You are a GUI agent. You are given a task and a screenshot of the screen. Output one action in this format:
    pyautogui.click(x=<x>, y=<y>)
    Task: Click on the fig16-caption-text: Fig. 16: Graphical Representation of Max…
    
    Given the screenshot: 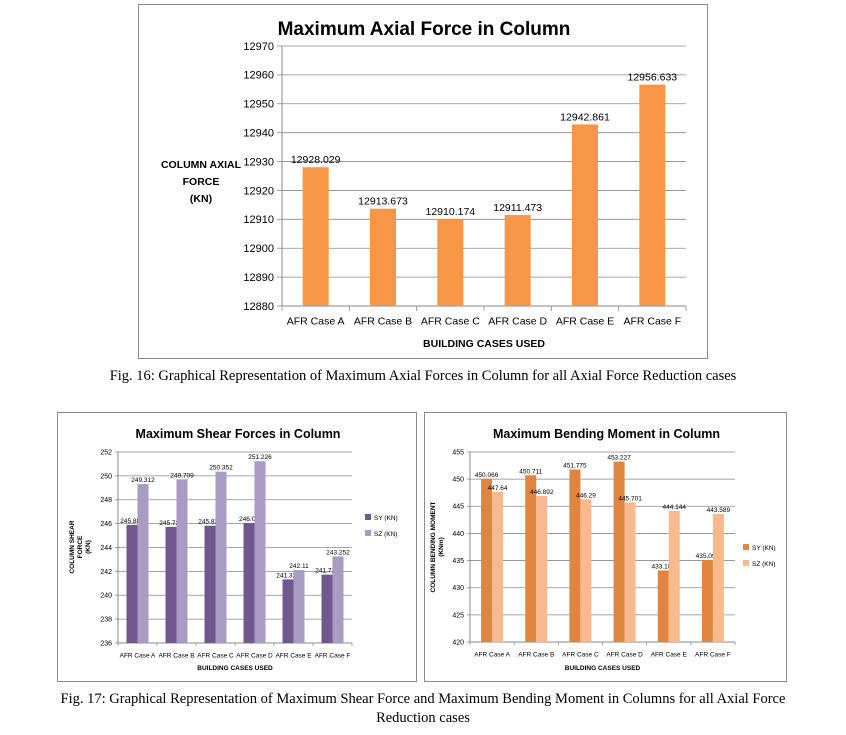 What is the action you would take?
    pyautogui.click(x=423, y=376)
    